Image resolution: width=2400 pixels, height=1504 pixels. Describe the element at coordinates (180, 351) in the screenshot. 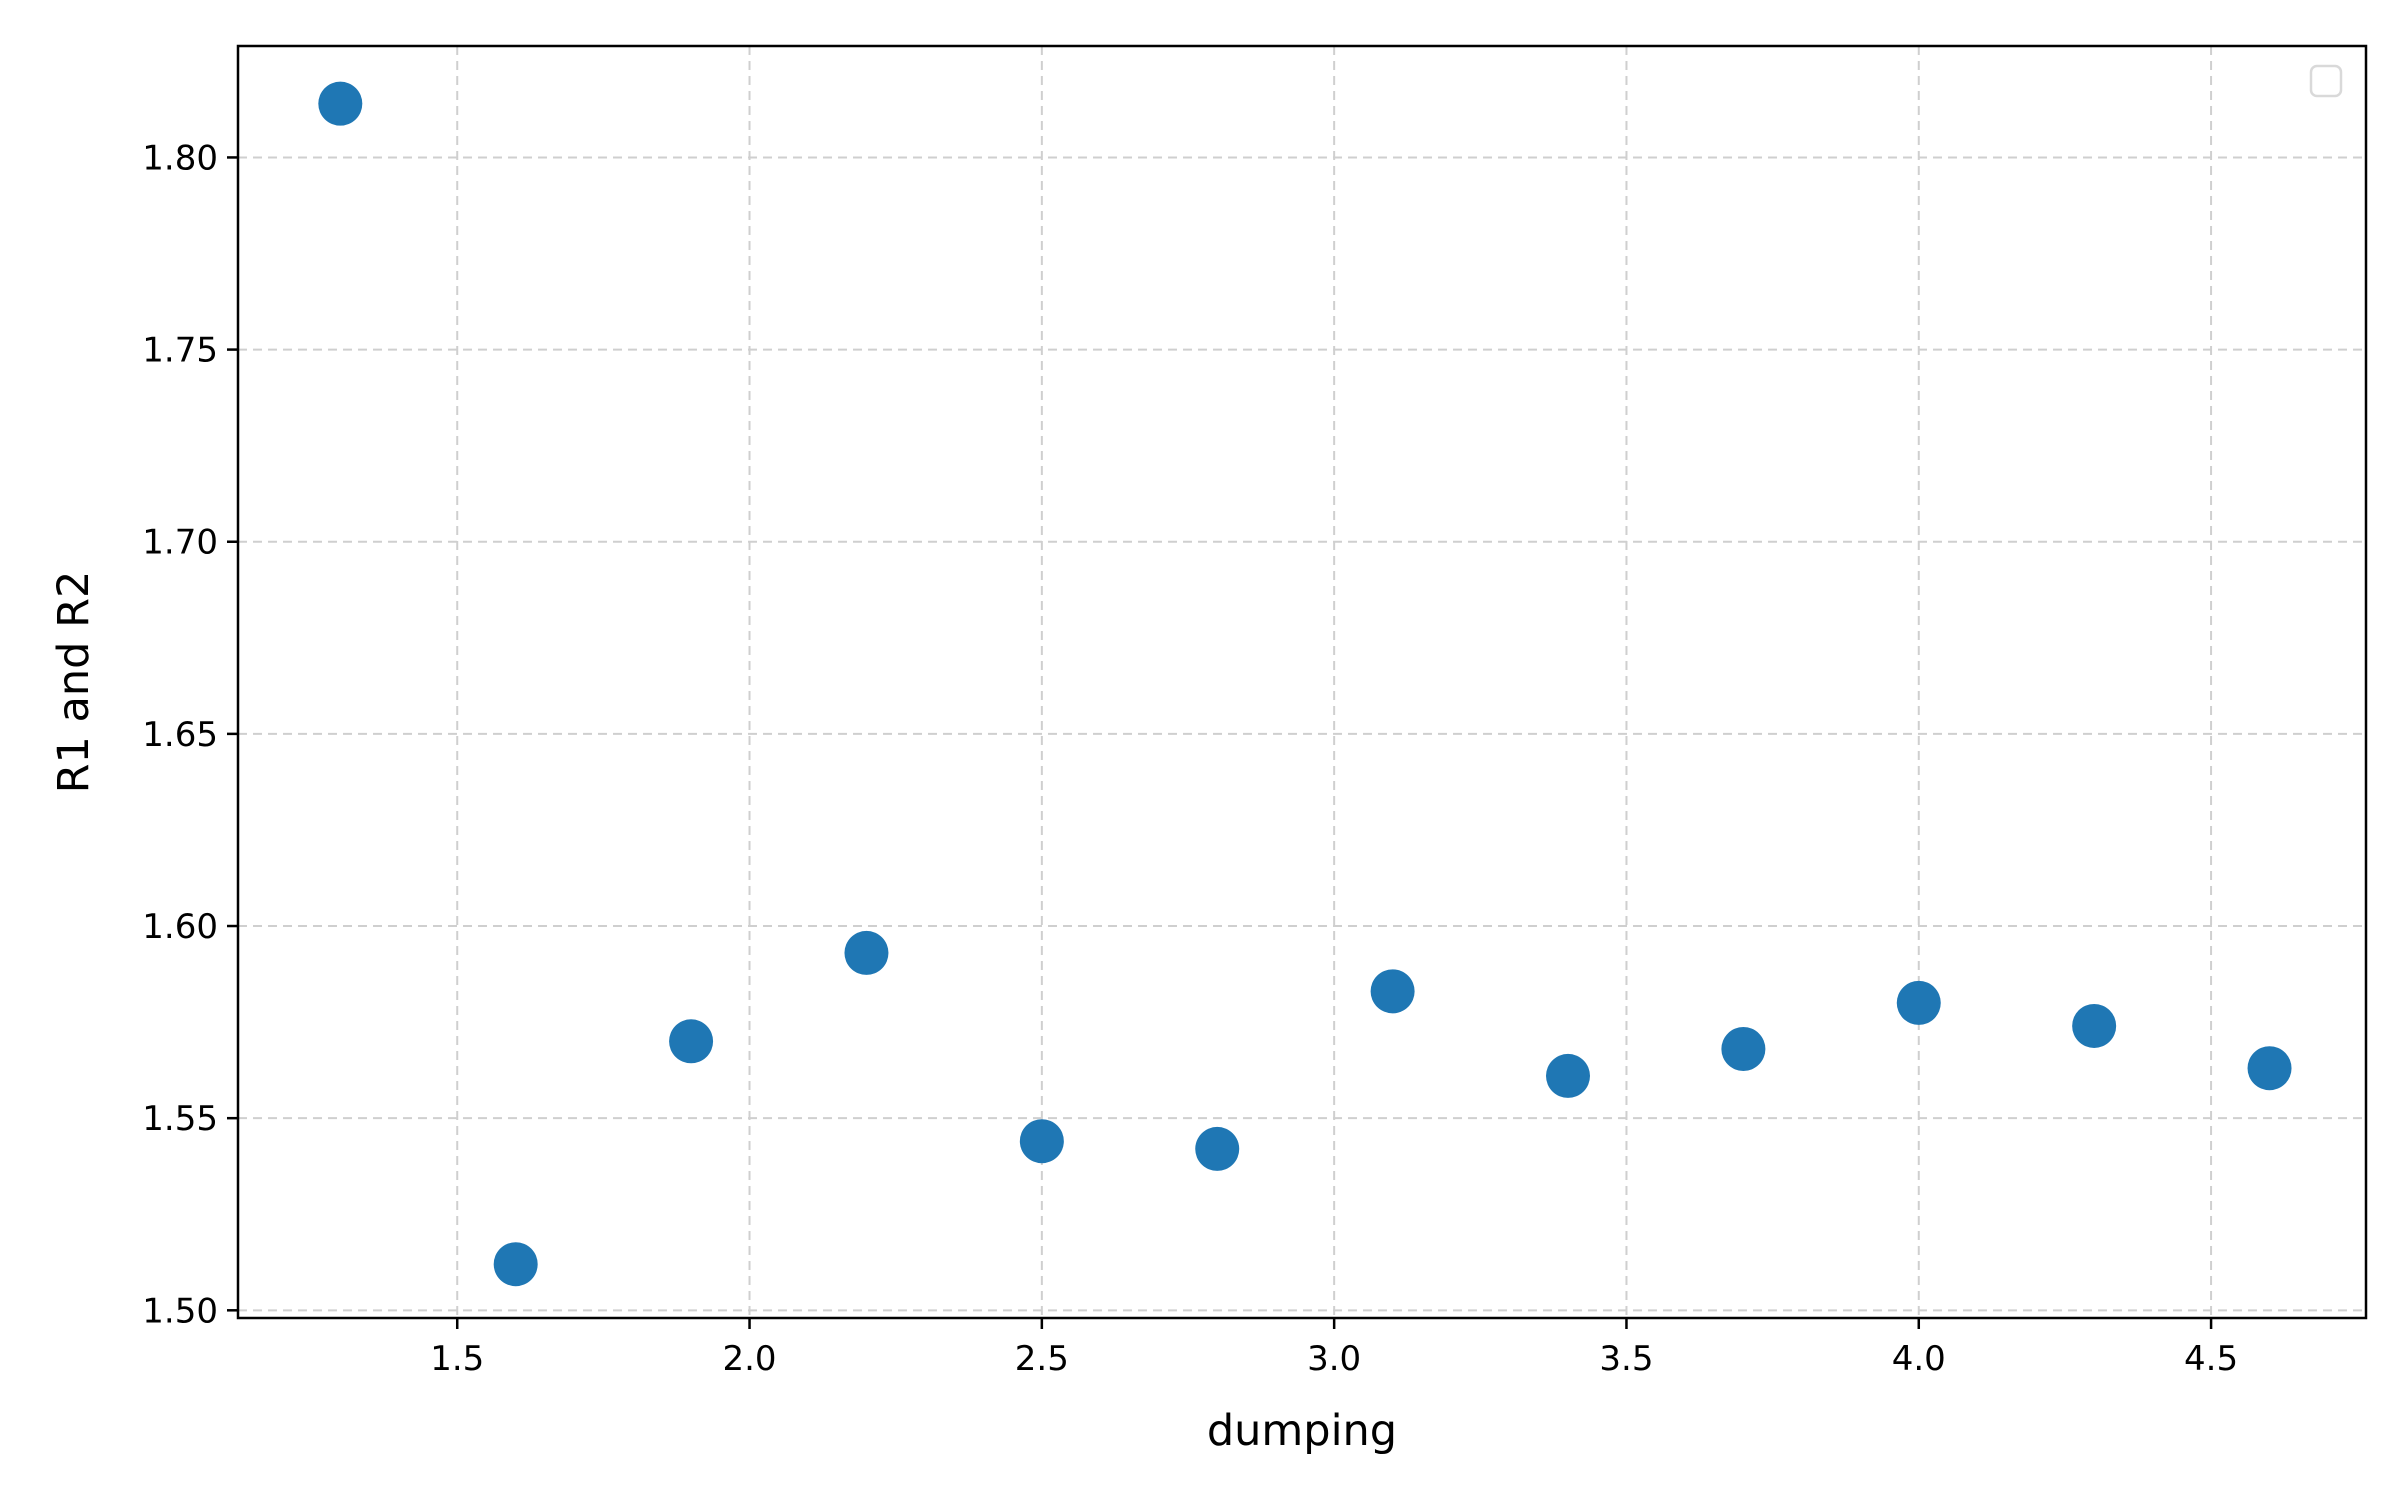

I see `y-tick-label: 1.75` at that location.